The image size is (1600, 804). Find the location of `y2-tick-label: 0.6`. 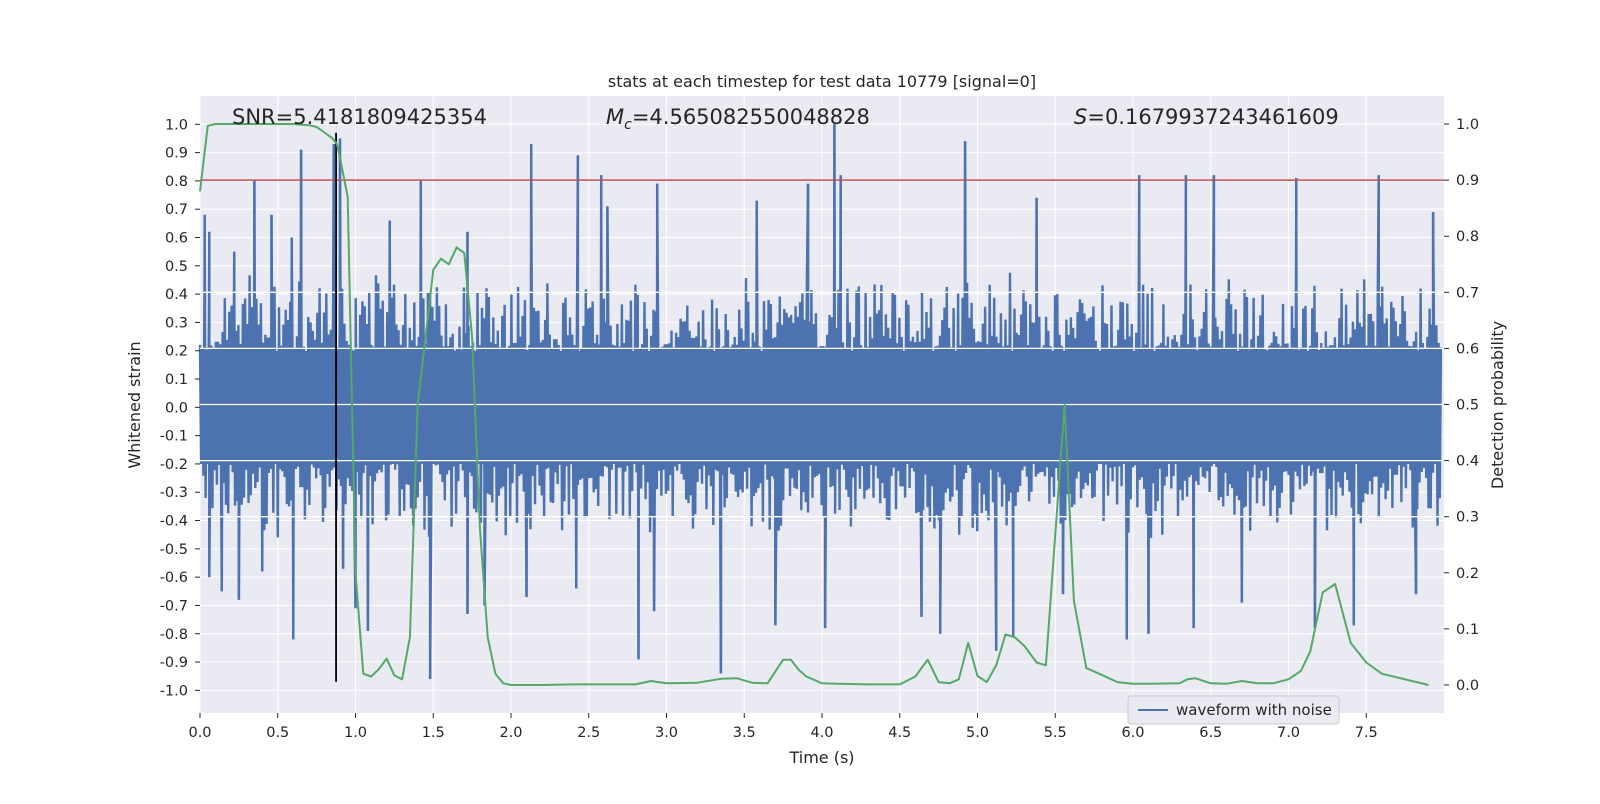

y2-tick-label: 0.6 is located at coordinates (1467, 349).